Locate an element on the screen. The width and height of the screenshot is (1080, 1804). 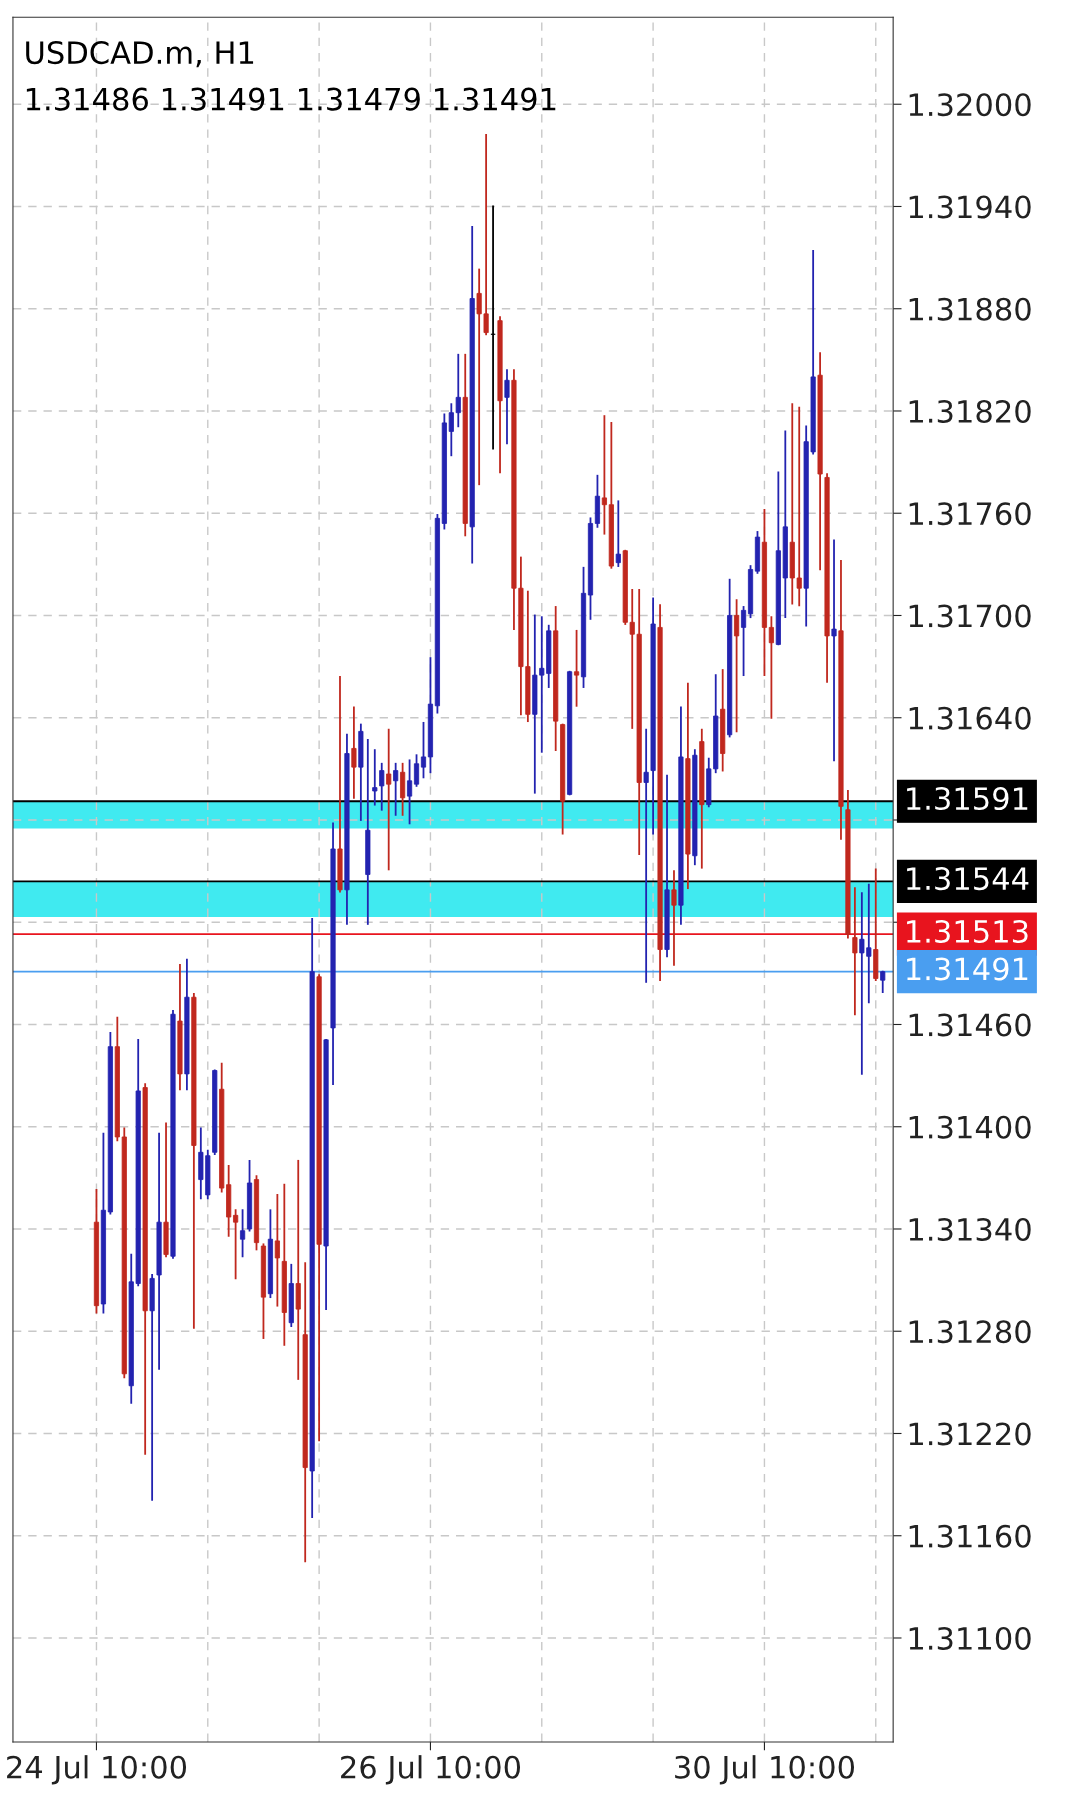
y-tick-label: 1.31700 is located at coordinates (970, 616).